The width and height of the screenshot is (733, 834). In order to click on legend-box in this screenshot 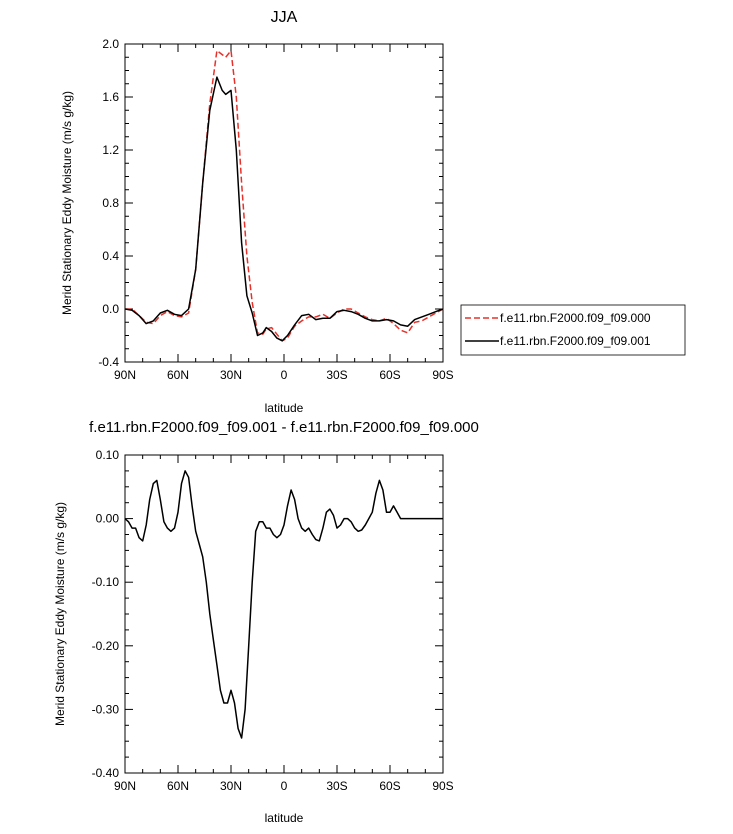, I will do `click(573, 330)`.